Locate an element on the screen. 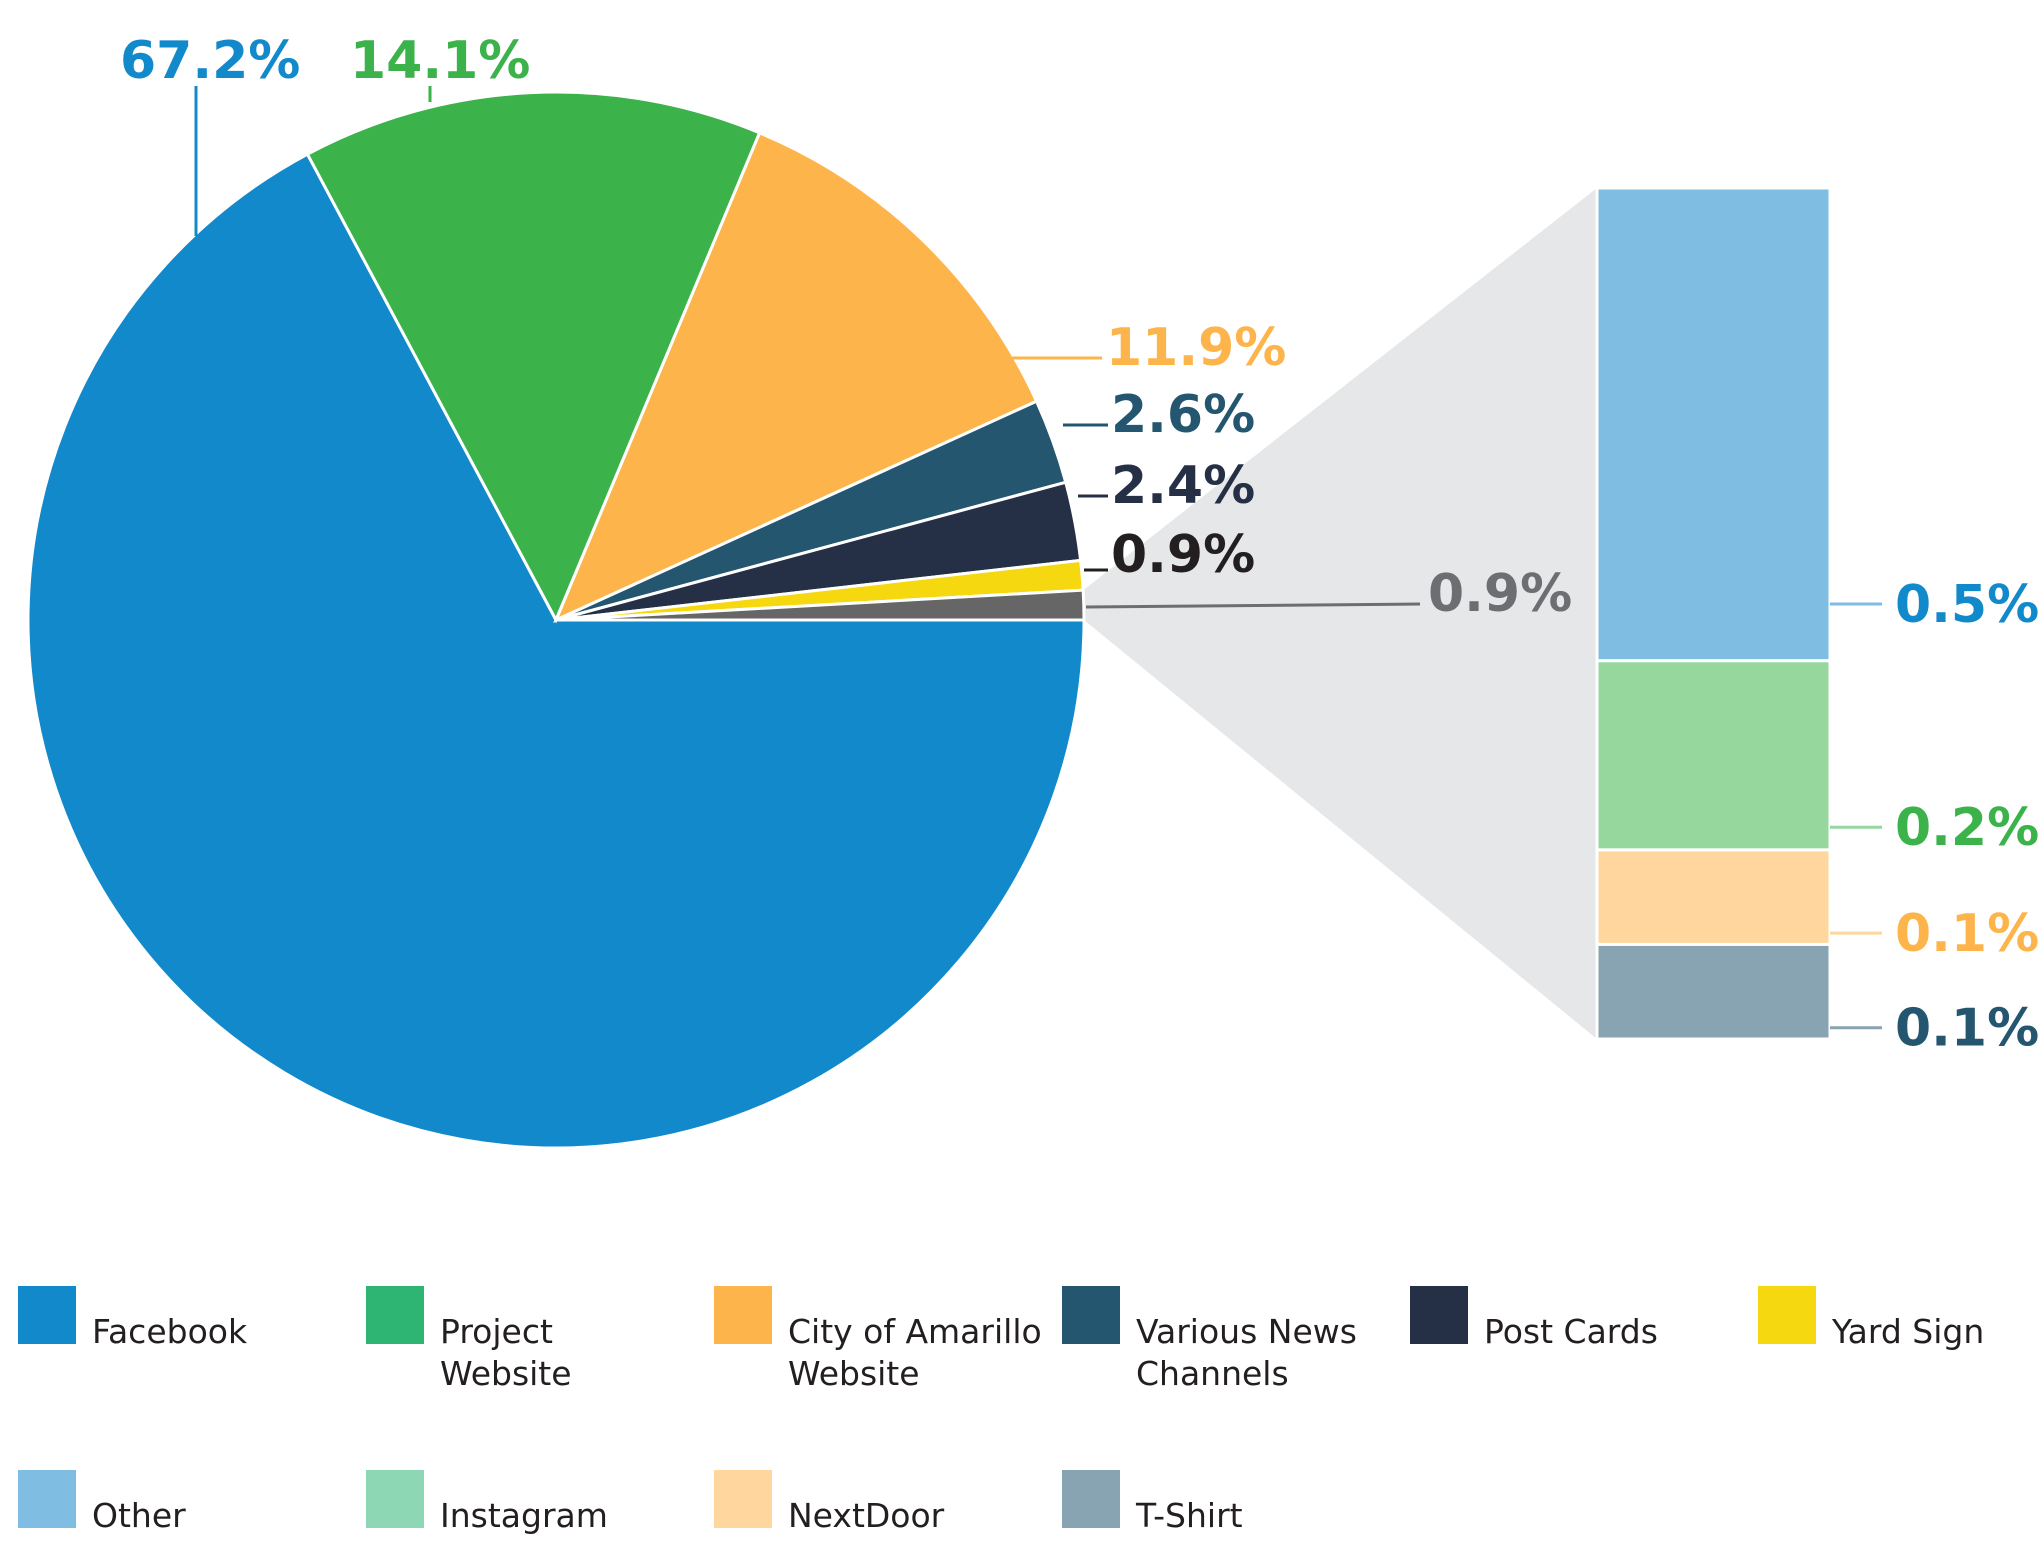 Image resolution: width=2038 pixels, height=1560 pixels. breakout-label-t-shirt: 0.1% is located at coordinates (1966, 1029).